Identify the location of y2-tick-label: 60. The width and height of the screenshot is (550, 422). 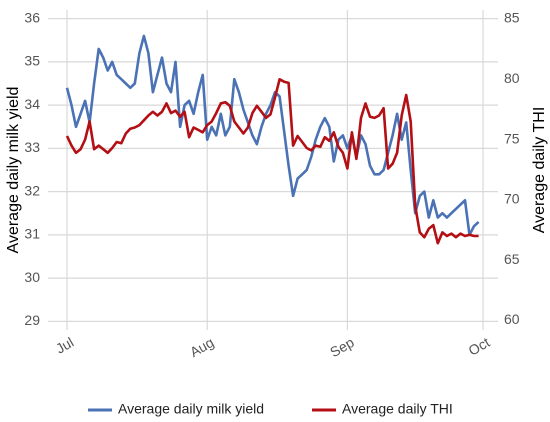
(512, 319).